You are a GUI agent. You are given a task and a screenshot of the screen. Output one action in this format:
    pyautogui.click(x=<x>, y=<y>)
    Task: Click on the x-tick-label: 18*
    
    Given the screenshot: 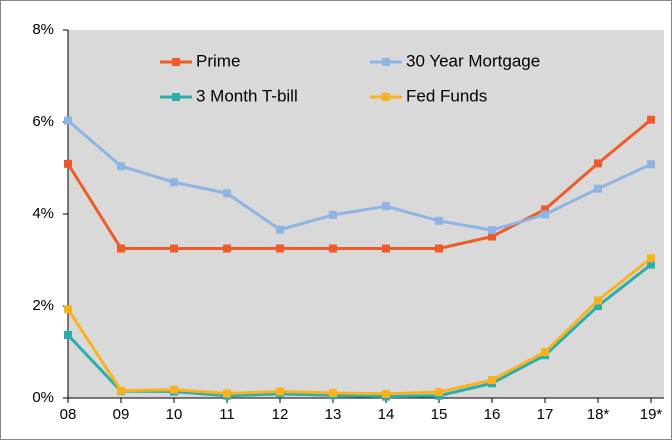 What is the action you would take?
    pyautogui.click(x=598, y=414)
    